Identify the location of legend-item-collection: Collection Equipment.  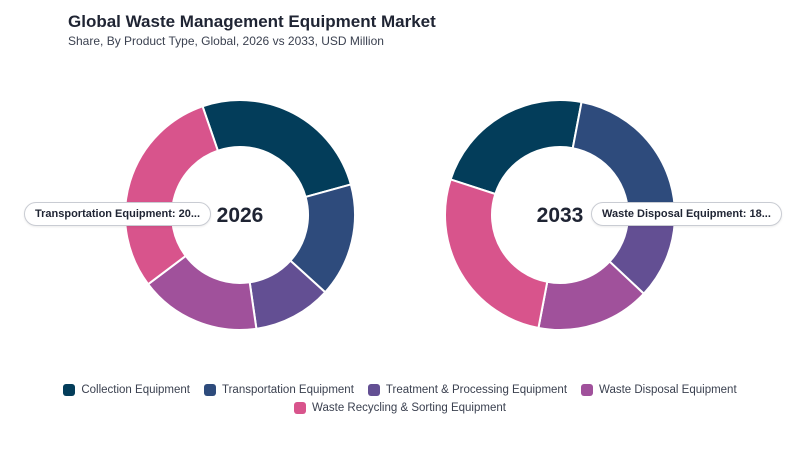
(126, 390).